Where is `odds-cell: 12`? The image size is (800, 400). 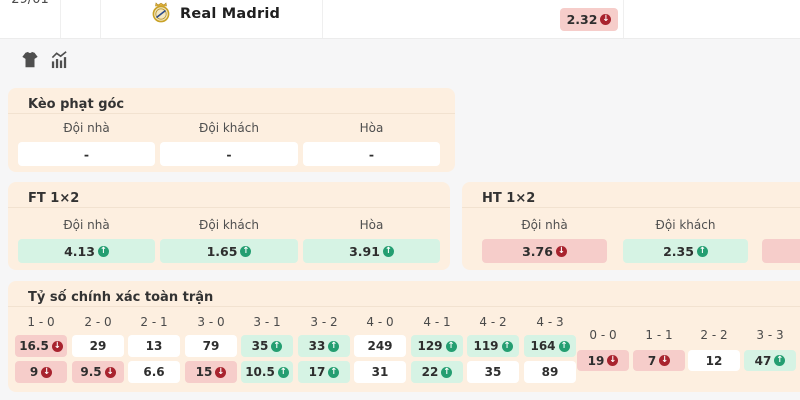 odds-cell: 12 is located at coordinates (714, 360).